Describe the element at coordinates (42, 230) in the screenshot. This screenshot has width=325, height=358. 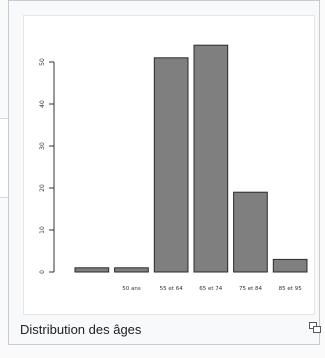
I see `y-tick-label: 10` at that location.